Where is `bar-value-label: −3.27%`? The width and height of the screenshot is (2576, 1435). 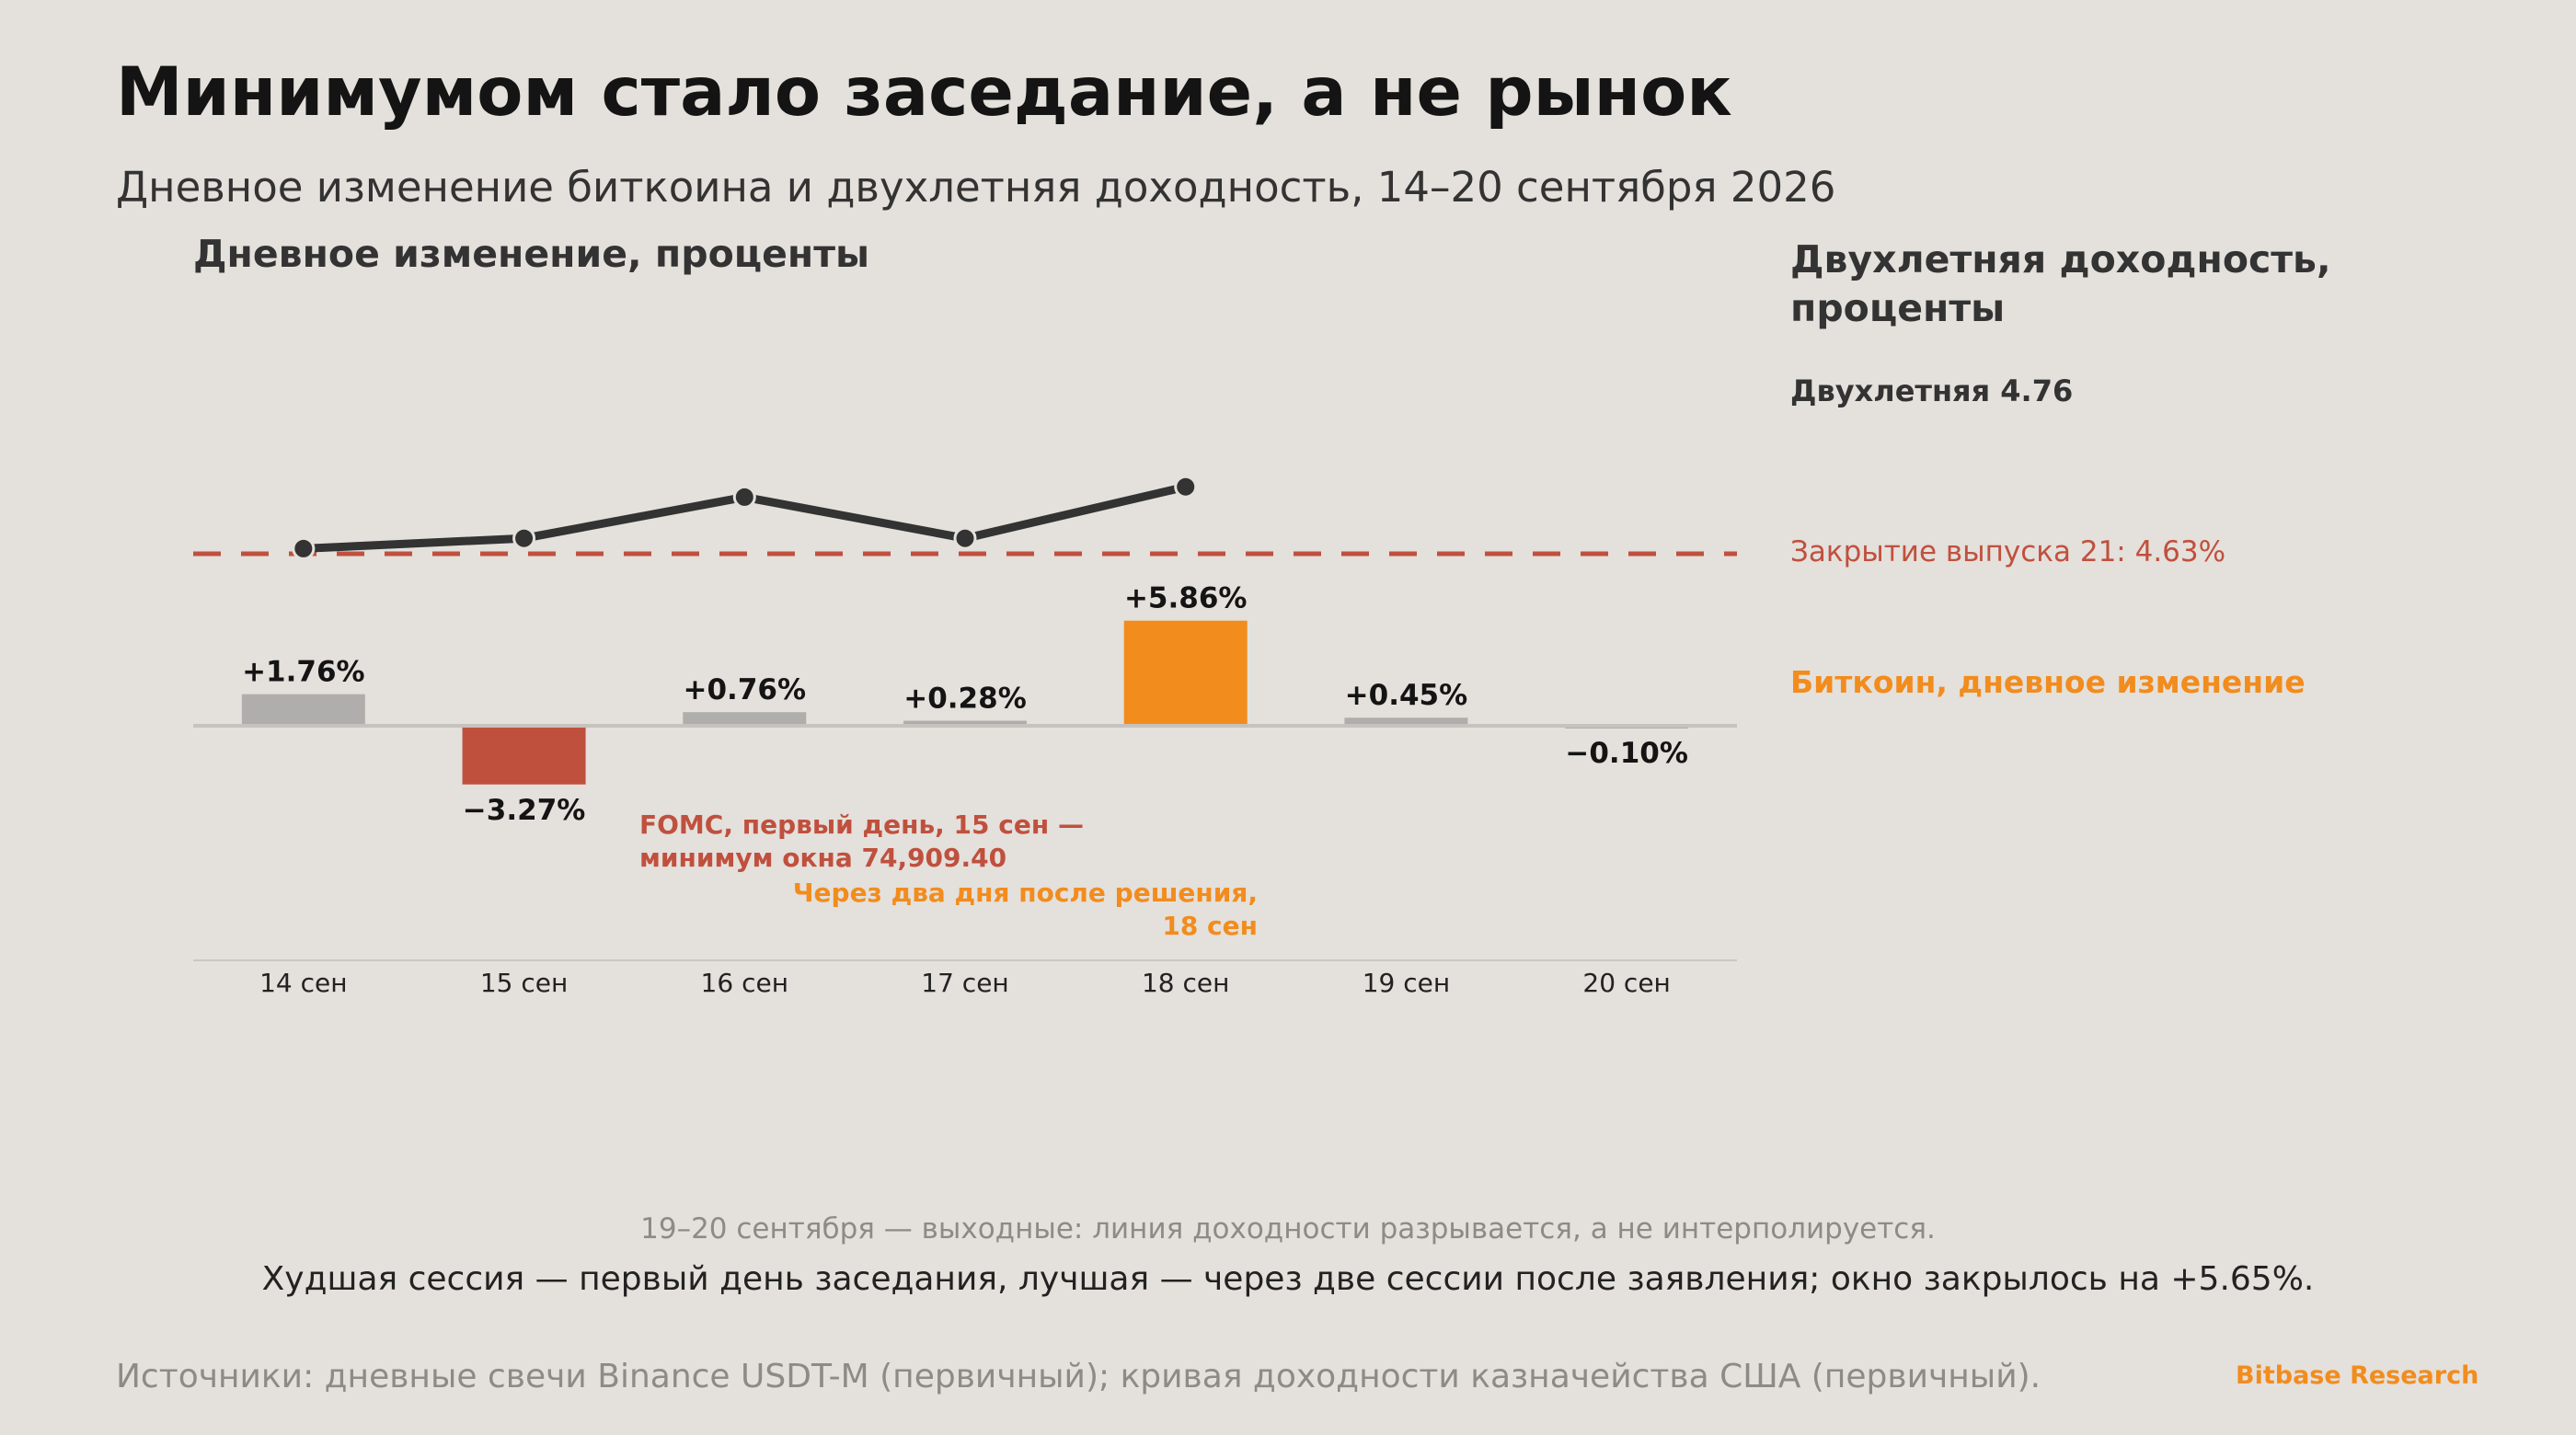
bar-value-label: −3.27% is located at coordinates (524, 810).